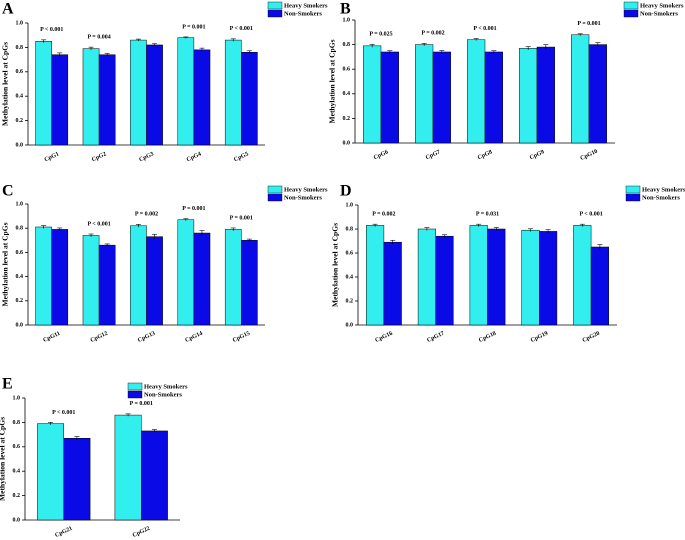  I want to click on x-tick-label: CpG17, so click(435, 337).